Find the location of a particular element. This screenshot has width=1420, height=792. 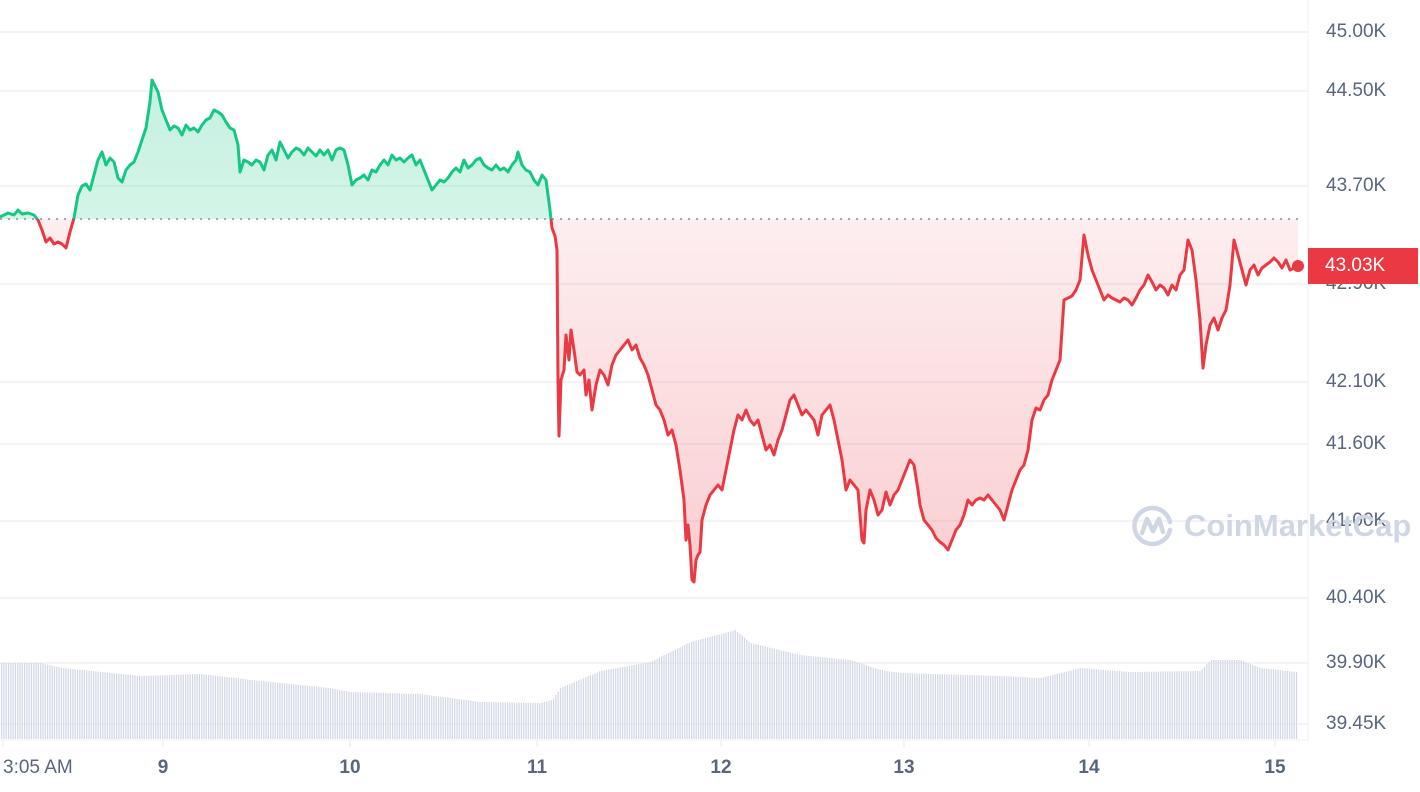

x-axis-label: 11 is located at coordinates (537, 767).